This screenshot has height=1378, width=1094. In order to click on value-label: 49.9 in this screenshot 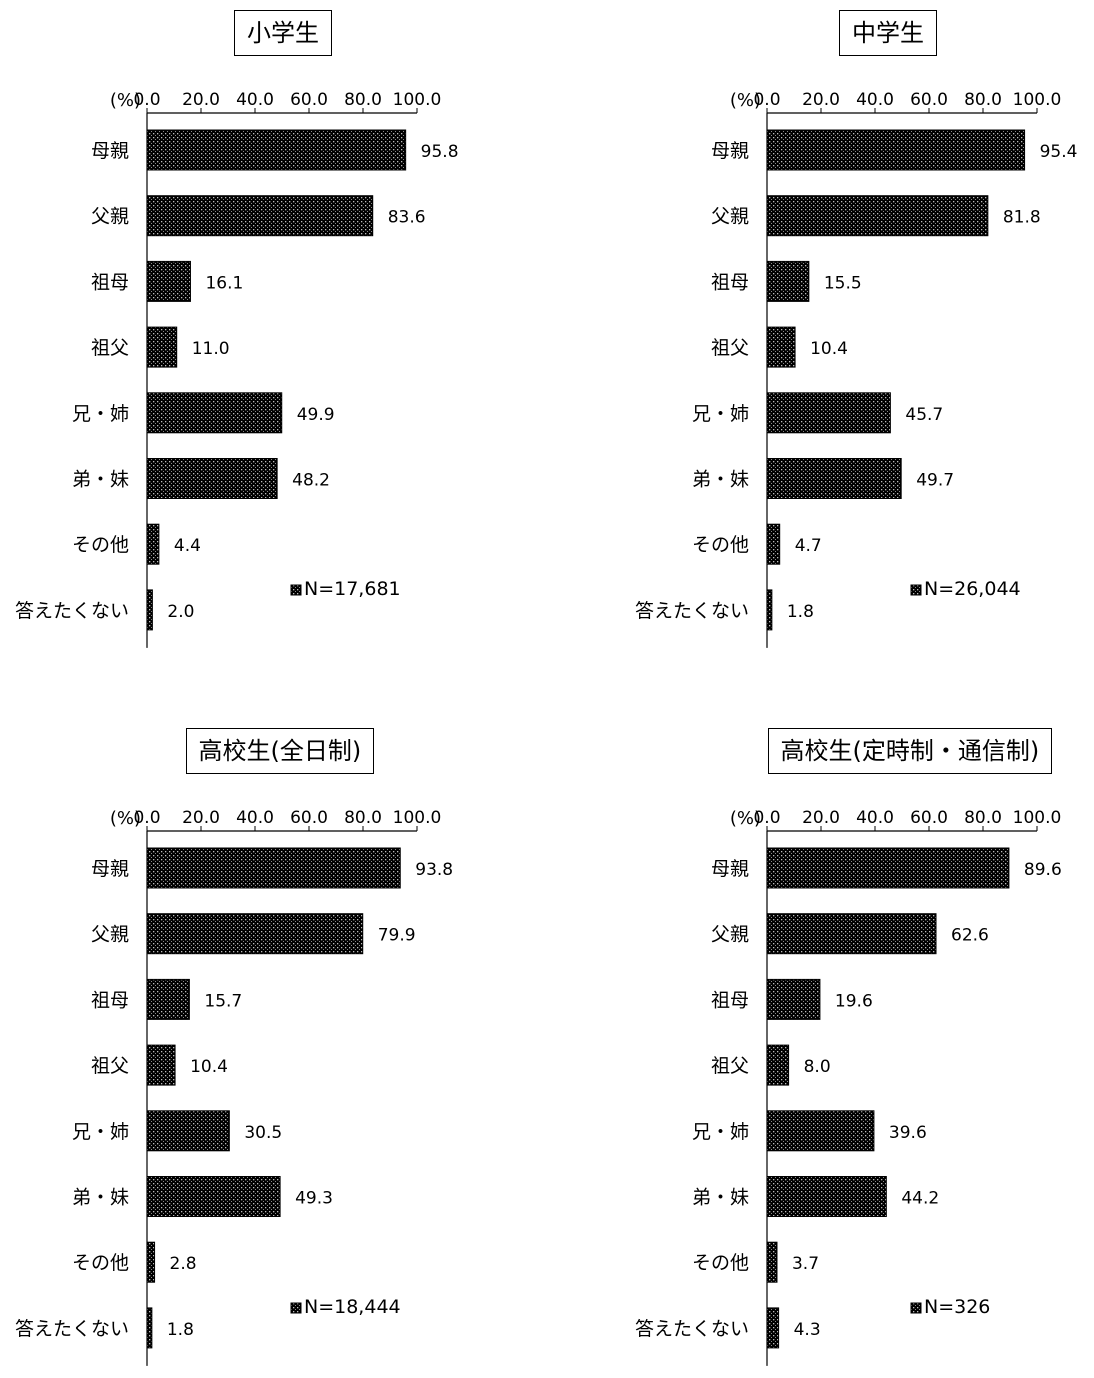, I will do `click(316, 415)`.